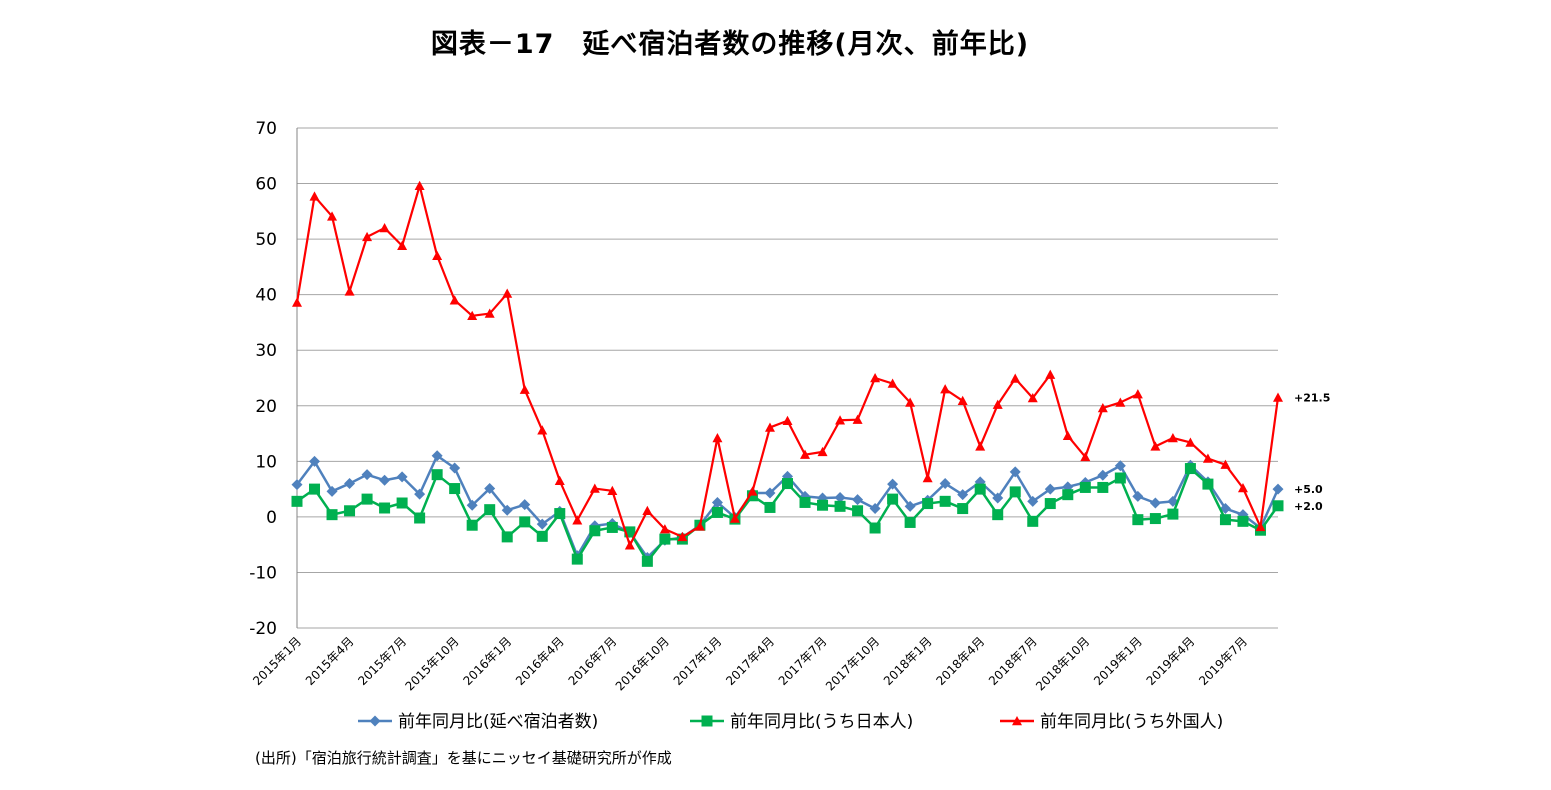 This screenshot has width=1551, height=790. Describe the element at coordinates (498, 722) in the screenshot. I see `legend-label: 前年同月比(延べ宿泊者数)` at that location.